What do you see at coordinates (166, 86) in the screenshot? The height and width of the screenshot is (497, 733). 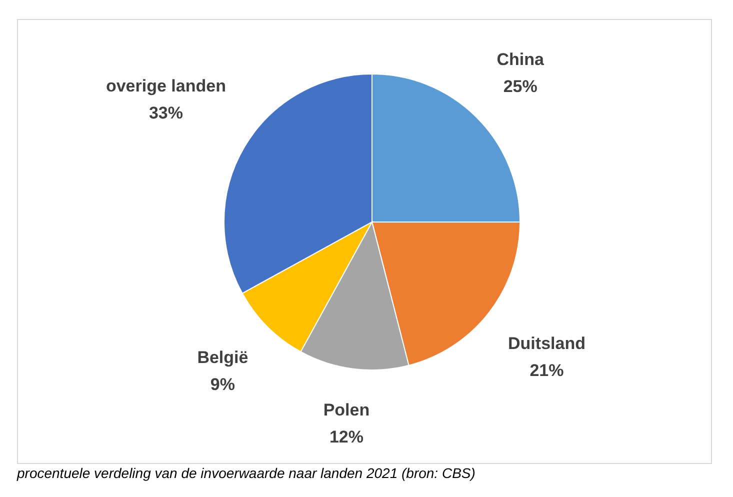 I see `slice-label: overige landen` at bounding box center [166, 86].